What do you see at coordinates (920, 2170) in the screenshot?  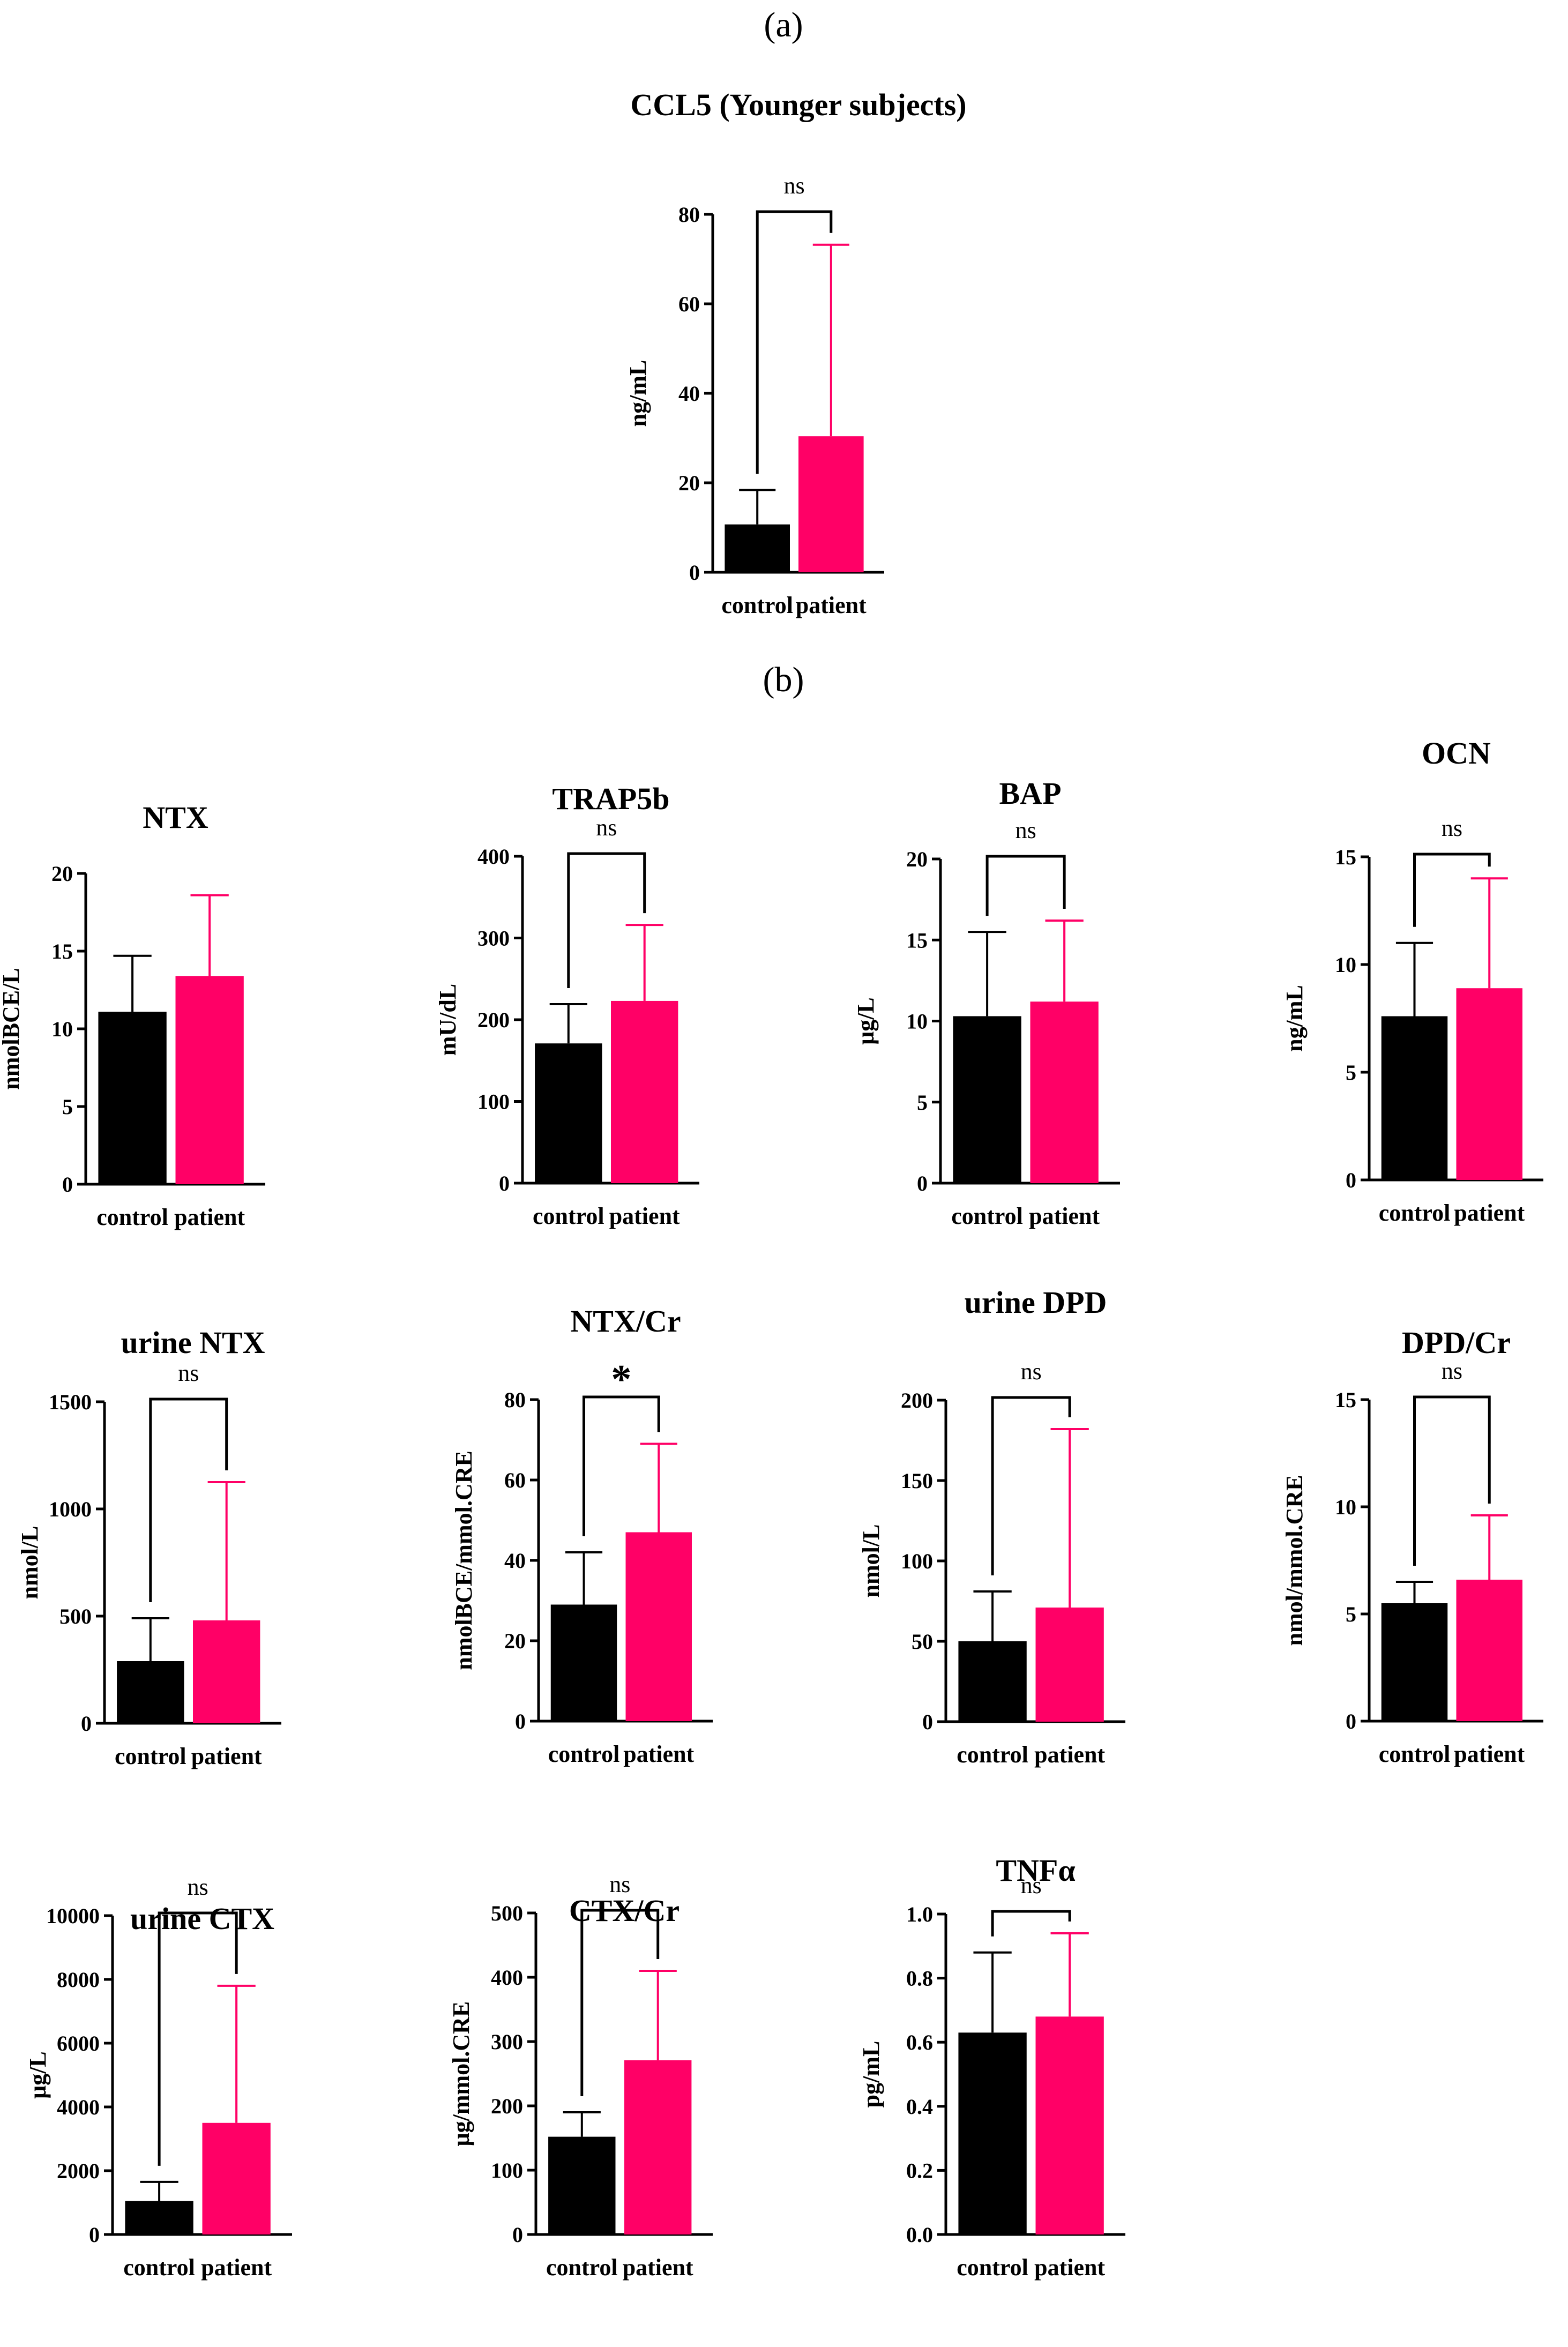 I see `y-tick-label: 0.2` at bounding box center [920, 2170].